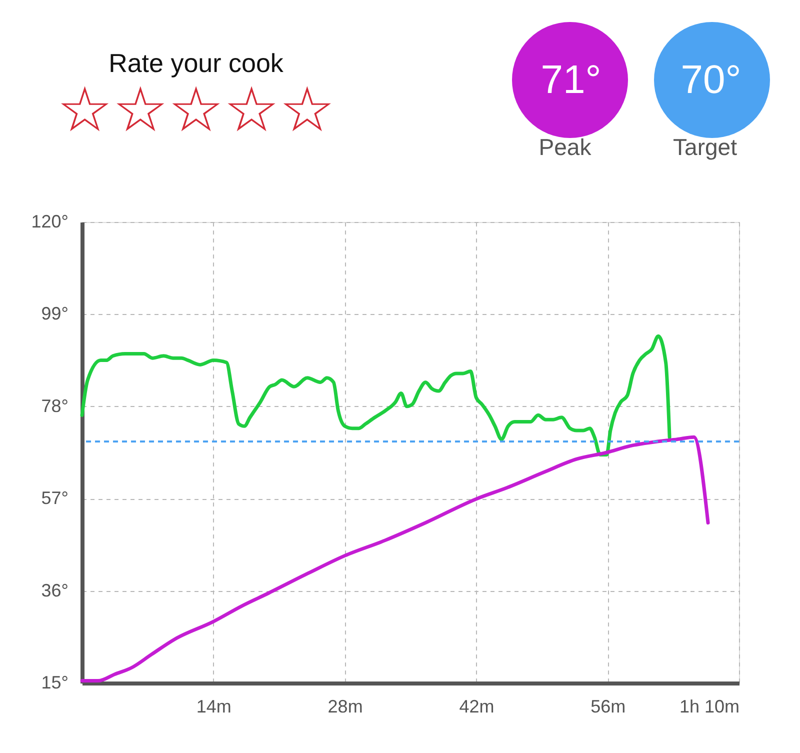 The width and height of the screenshot is (800, 753). I want to click on text: Target, so click(705, 147).